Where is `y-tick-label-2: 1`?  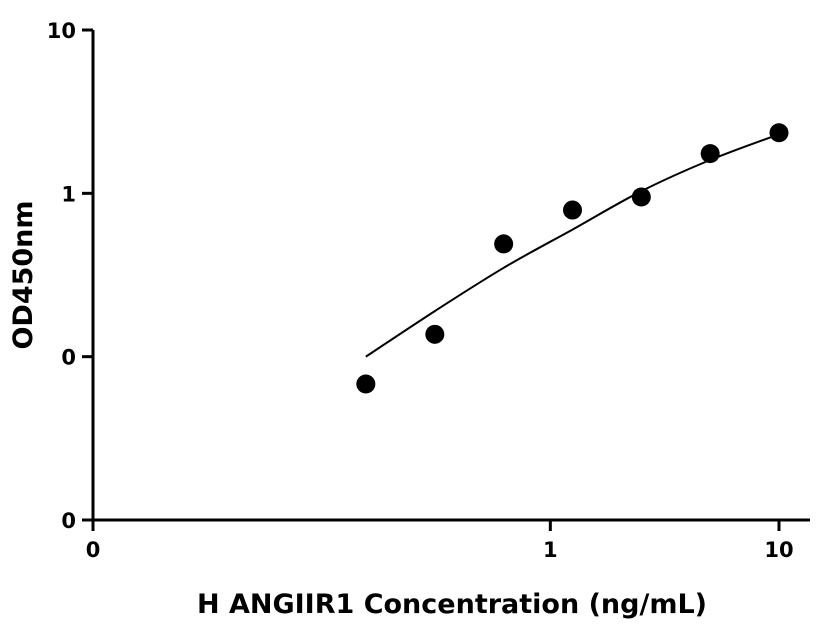 y-tick-label-2: 1 is located at coordinates (68, 194).